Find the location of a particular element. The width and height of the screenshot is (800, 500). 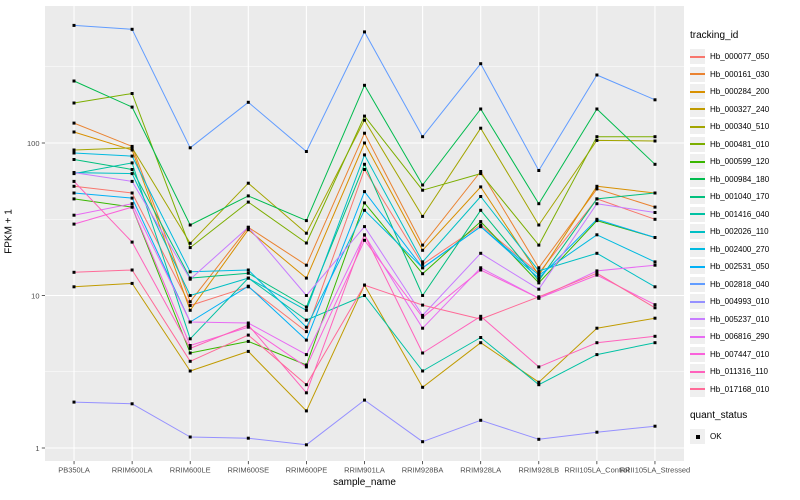

legend-item-Hb_000599_120: Hb_000599_120 is located at coordinates (745, 162).